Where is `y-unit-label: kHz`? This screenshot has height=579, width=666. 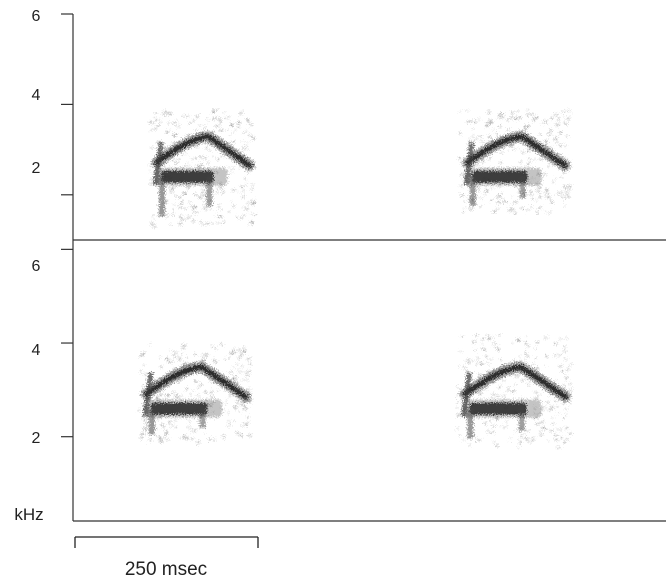
y-unit-label: kHz is located at coordinates (28, 514).